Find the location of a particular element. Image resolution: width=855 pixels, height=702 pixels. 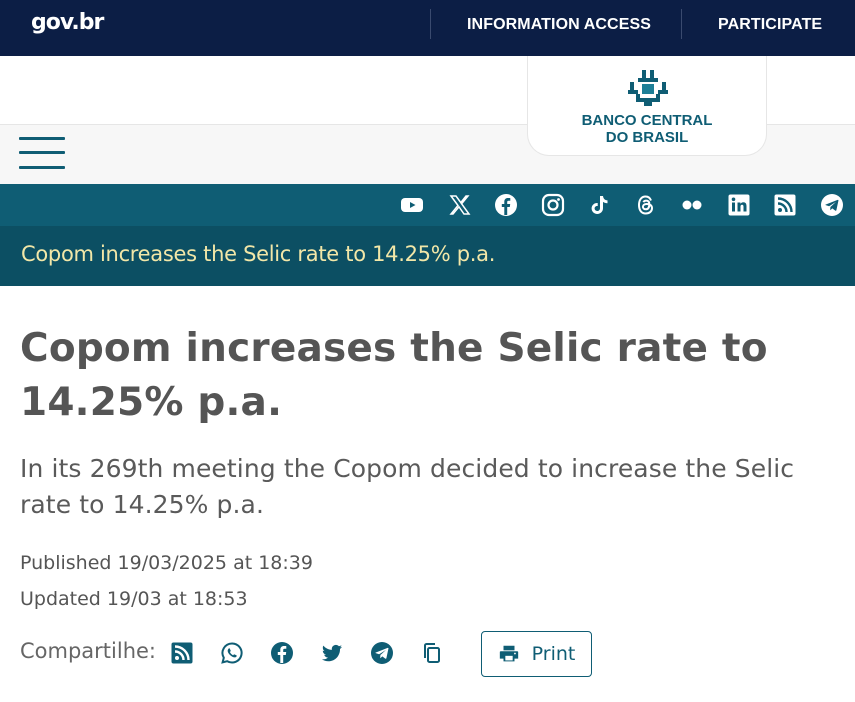

updated-date: Updated 19/03 at 18:53 is located at coordinates (134, 599).